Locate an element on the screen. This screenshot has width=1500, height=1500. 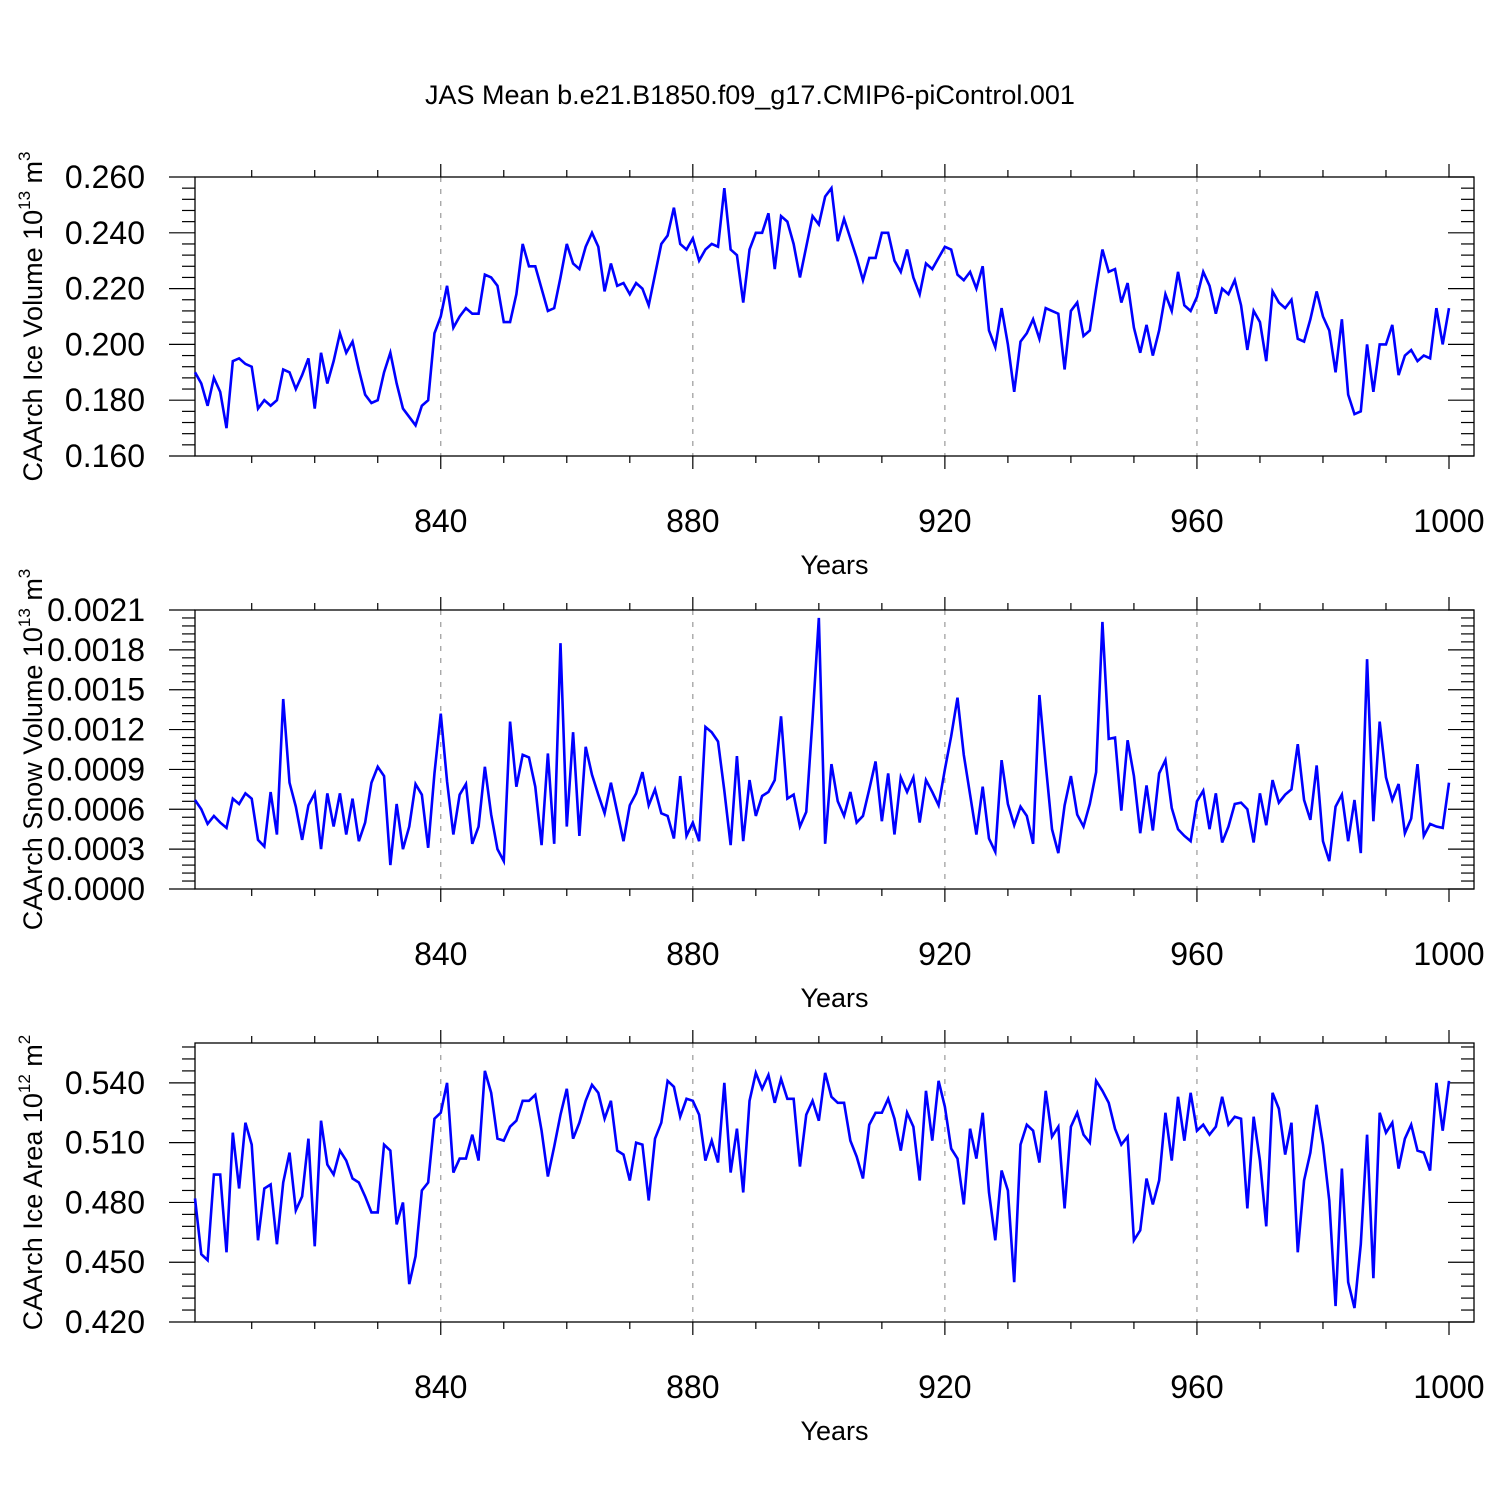
y-tick-label: 0.220 is located at coordinates (105, 289).